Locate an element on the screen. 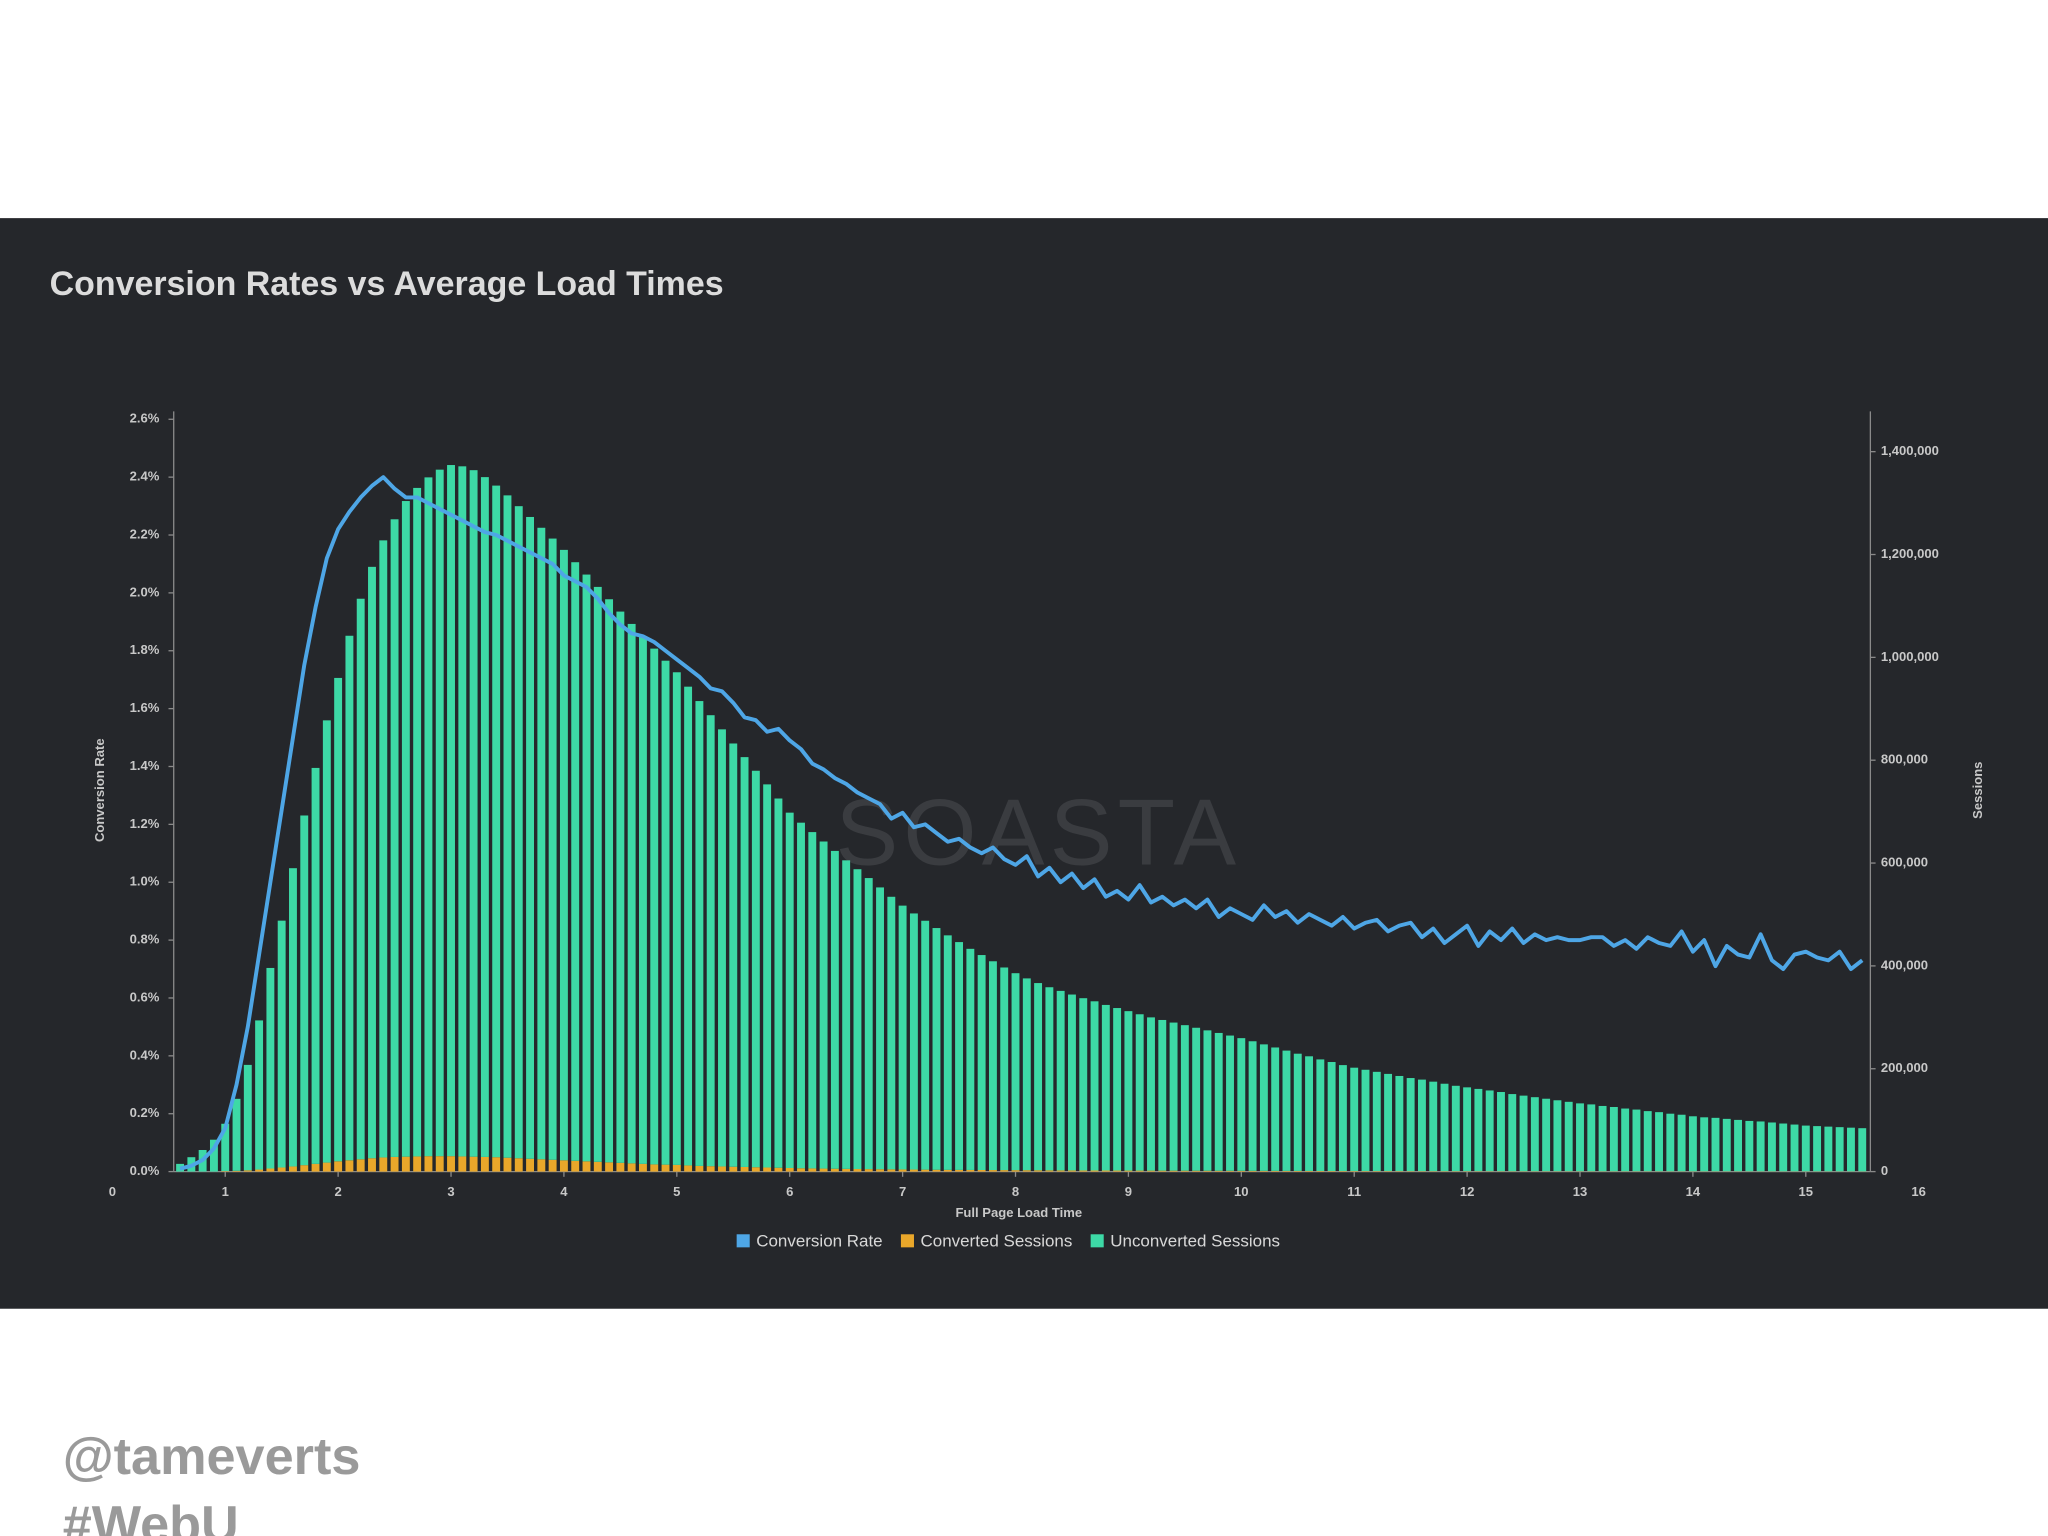 The width and height of the screenshot is (2048, 1536). x-tick-label: 12 is located at coordinates (1467, 1191).